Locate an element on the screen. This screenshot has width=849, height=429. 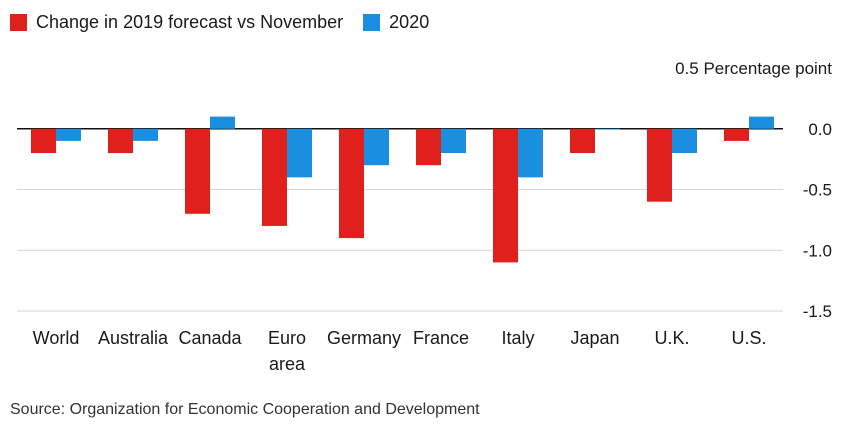
x-tick-label: France is located at coordinates (441, 338).